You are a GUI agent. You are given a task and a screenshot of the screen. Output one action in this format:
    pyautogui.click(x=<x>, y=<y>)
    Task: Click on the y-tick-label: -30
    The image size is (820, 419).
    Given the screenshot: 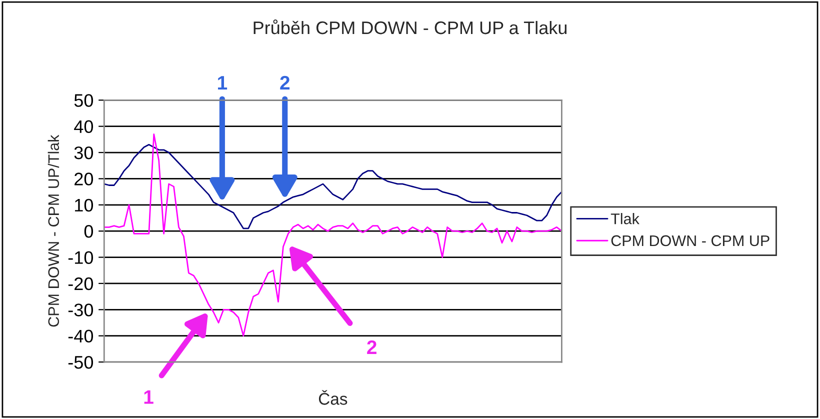 What is the action you would take?
    pyautogui.click(x=81, y=310)
    